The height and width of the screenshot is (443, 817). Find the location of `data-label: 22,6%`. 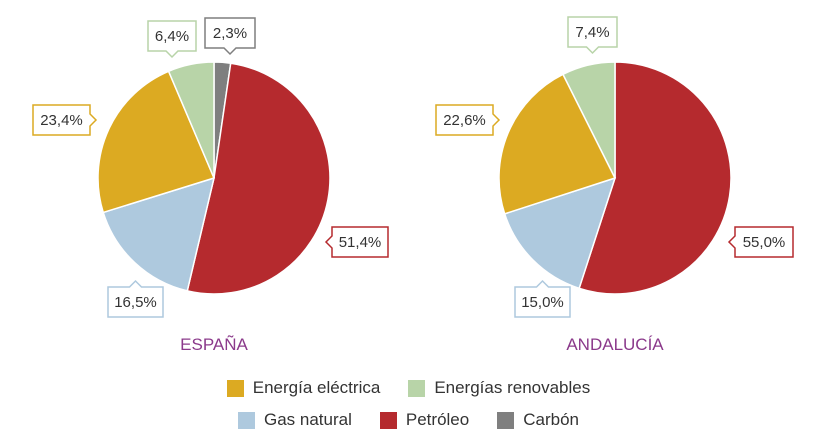

data-label: 22,6% is located at coordinates (464, 120).